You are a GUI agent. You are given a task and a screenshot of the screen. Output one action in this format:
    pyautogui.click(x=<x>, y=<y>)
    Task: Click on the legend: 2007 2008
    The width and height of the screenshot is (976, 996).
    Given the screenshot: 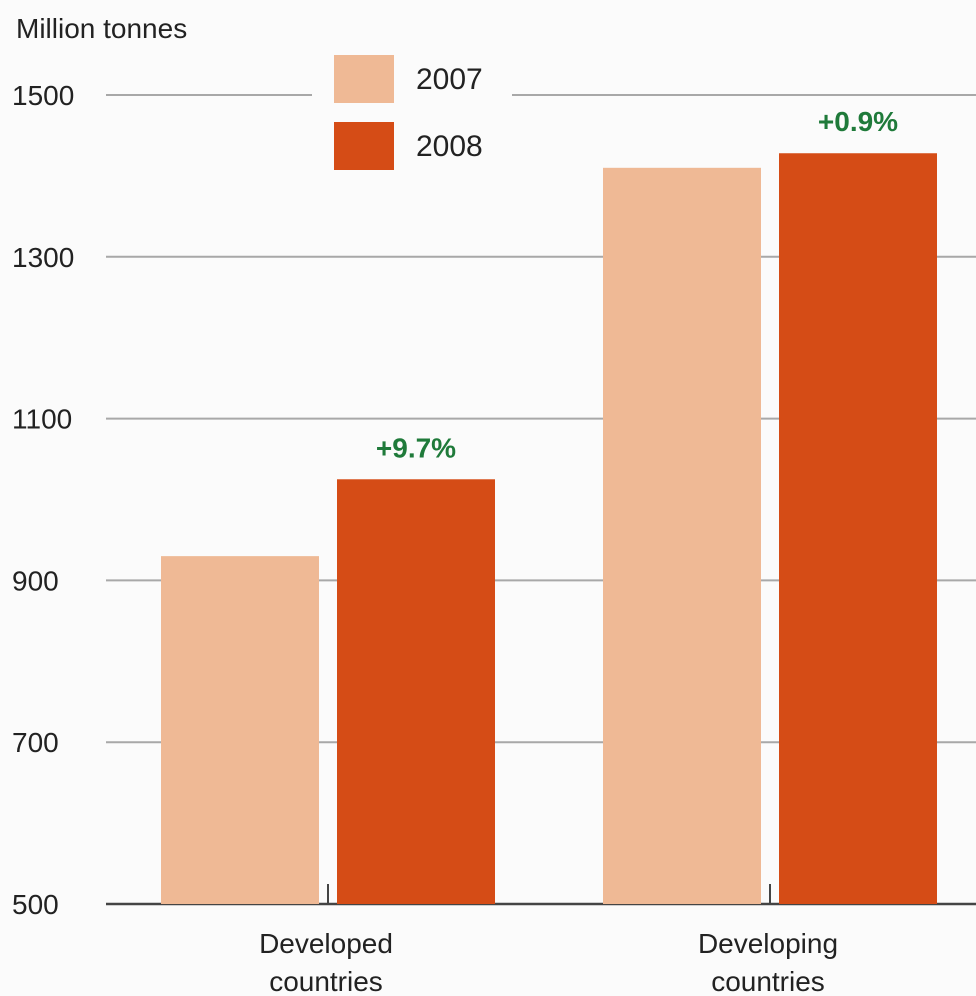 What is the action you would take?
    pyautogui.click(x=412, y=116)
    